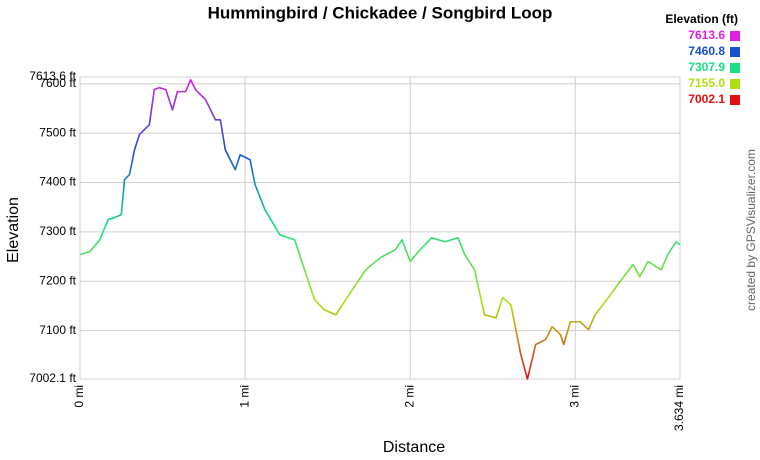  I want to click on x-tick-label: 1 mi, so click(244, 396).